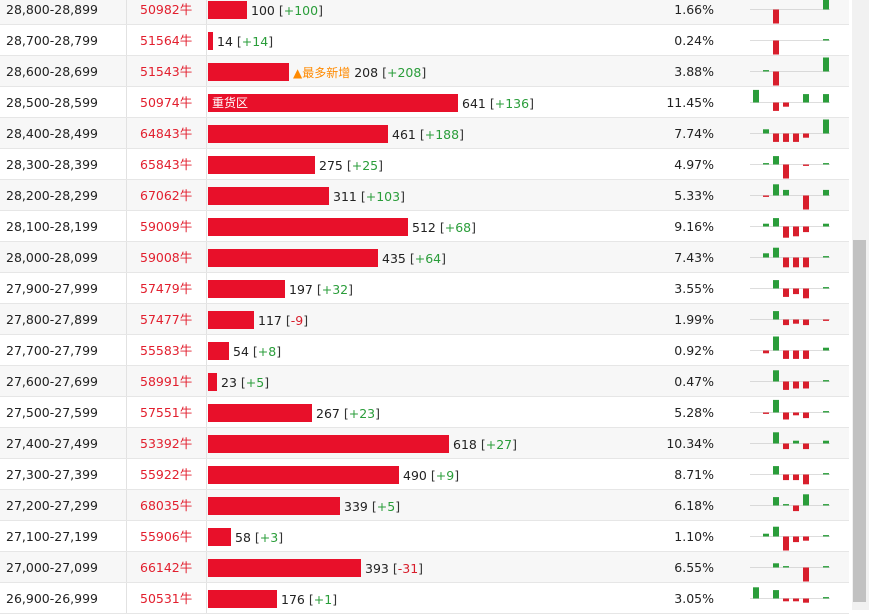 Image resolution: width=873 pixels, height=614 pixels. Describe the element at coordinates (166, 505) in the screenshot. I see `bull-code-link: 68035牛` at that location.